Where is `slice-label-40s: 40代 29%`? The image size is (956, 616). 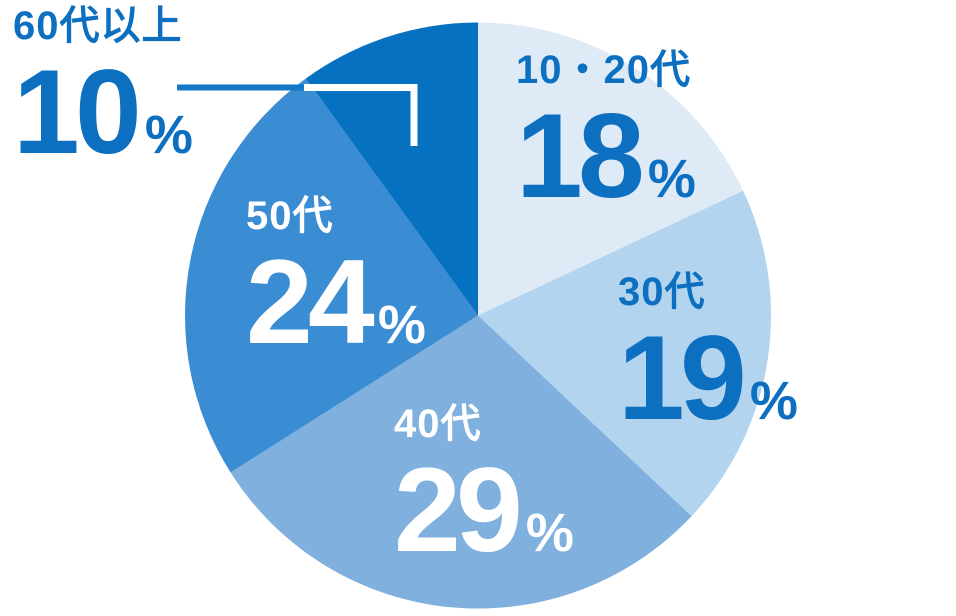 slice-label-40s: 40代 29% is located at coordinates (484, 485).